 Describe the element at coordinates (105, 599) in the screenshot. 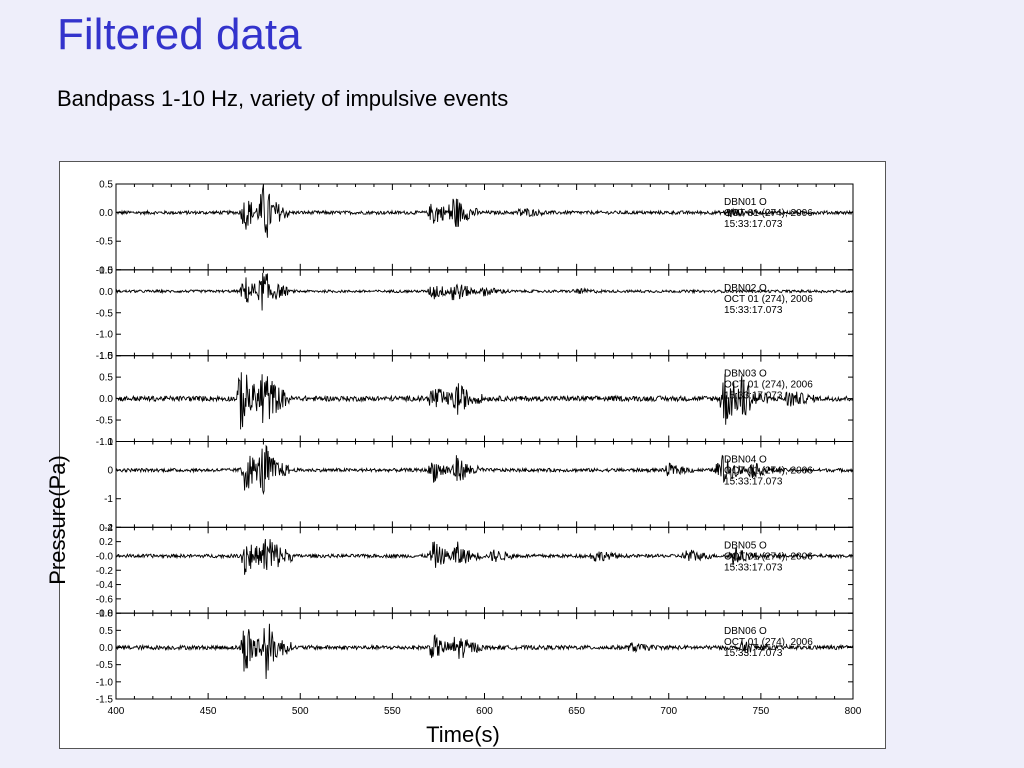

I see `y-tick-label: -0.6` at that location.